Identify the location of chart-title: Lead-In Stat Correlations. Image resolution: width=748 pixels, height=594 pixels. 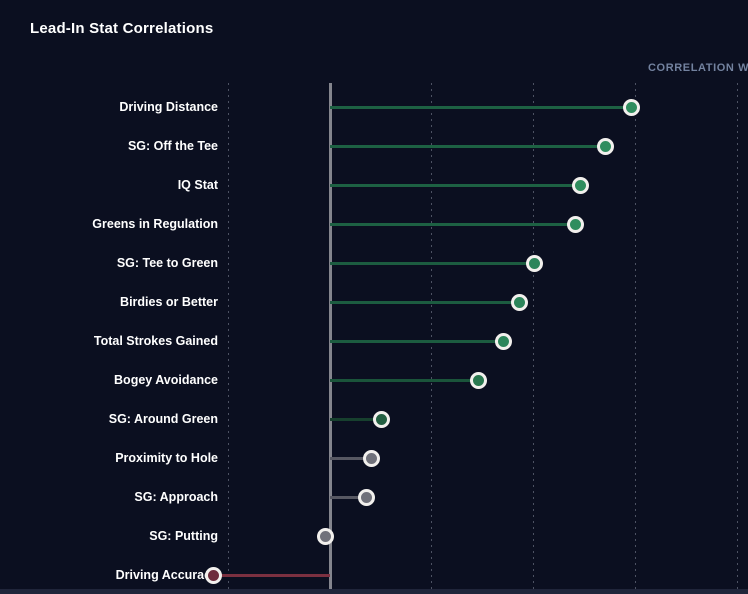
(122, 28).